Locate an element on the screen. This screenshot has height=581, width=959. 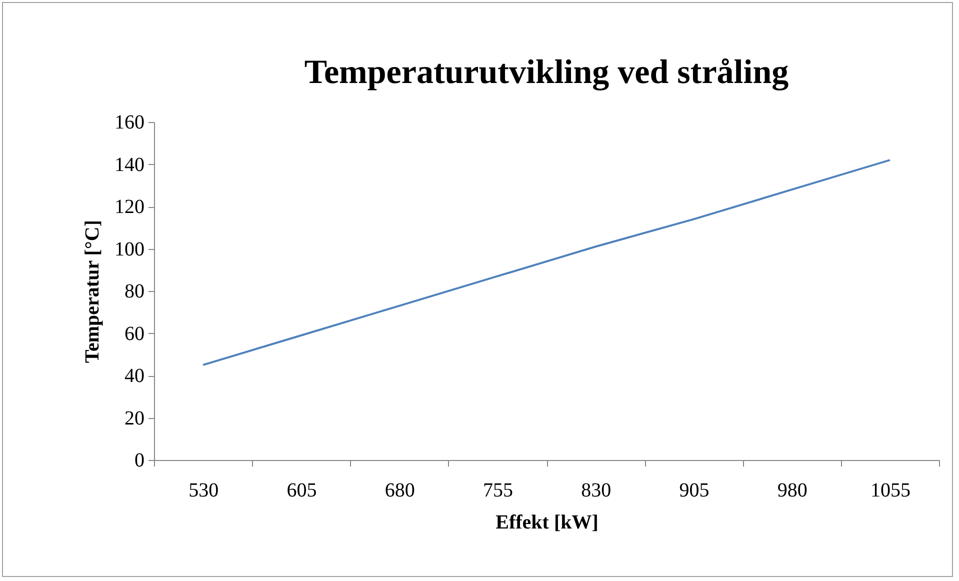
x-tick-label: 530 is located at coordinates (203, 491).